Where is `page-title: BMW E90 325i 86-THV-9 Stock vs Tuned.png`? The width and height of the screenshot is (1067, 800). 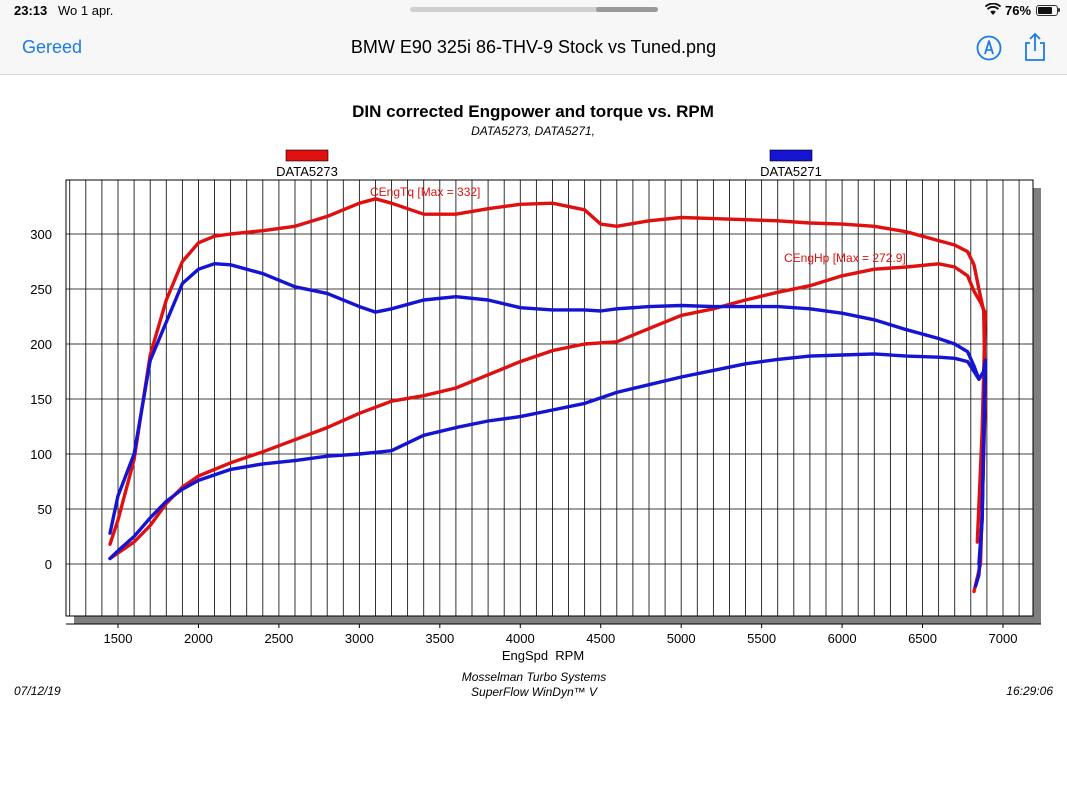 page-title: BMW E90 325i 86-THV-9 Stock vs Tuned.png is located at coordinates (533, 47).